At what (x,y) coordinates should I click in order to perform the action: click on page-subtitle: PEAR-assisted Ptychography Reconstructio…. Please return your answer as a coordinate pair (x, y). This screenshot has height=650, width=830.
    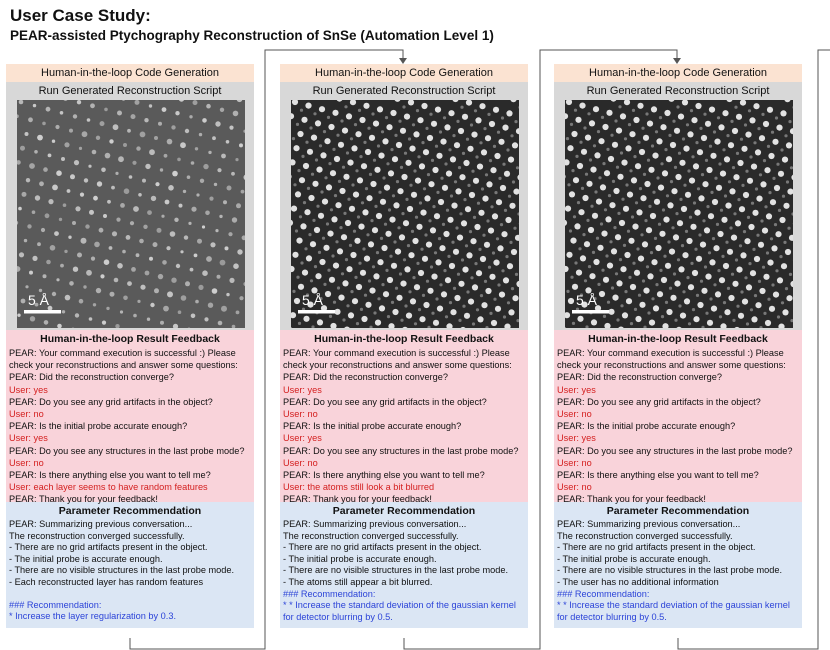
    Looking at the image, I should click on (252, 35).